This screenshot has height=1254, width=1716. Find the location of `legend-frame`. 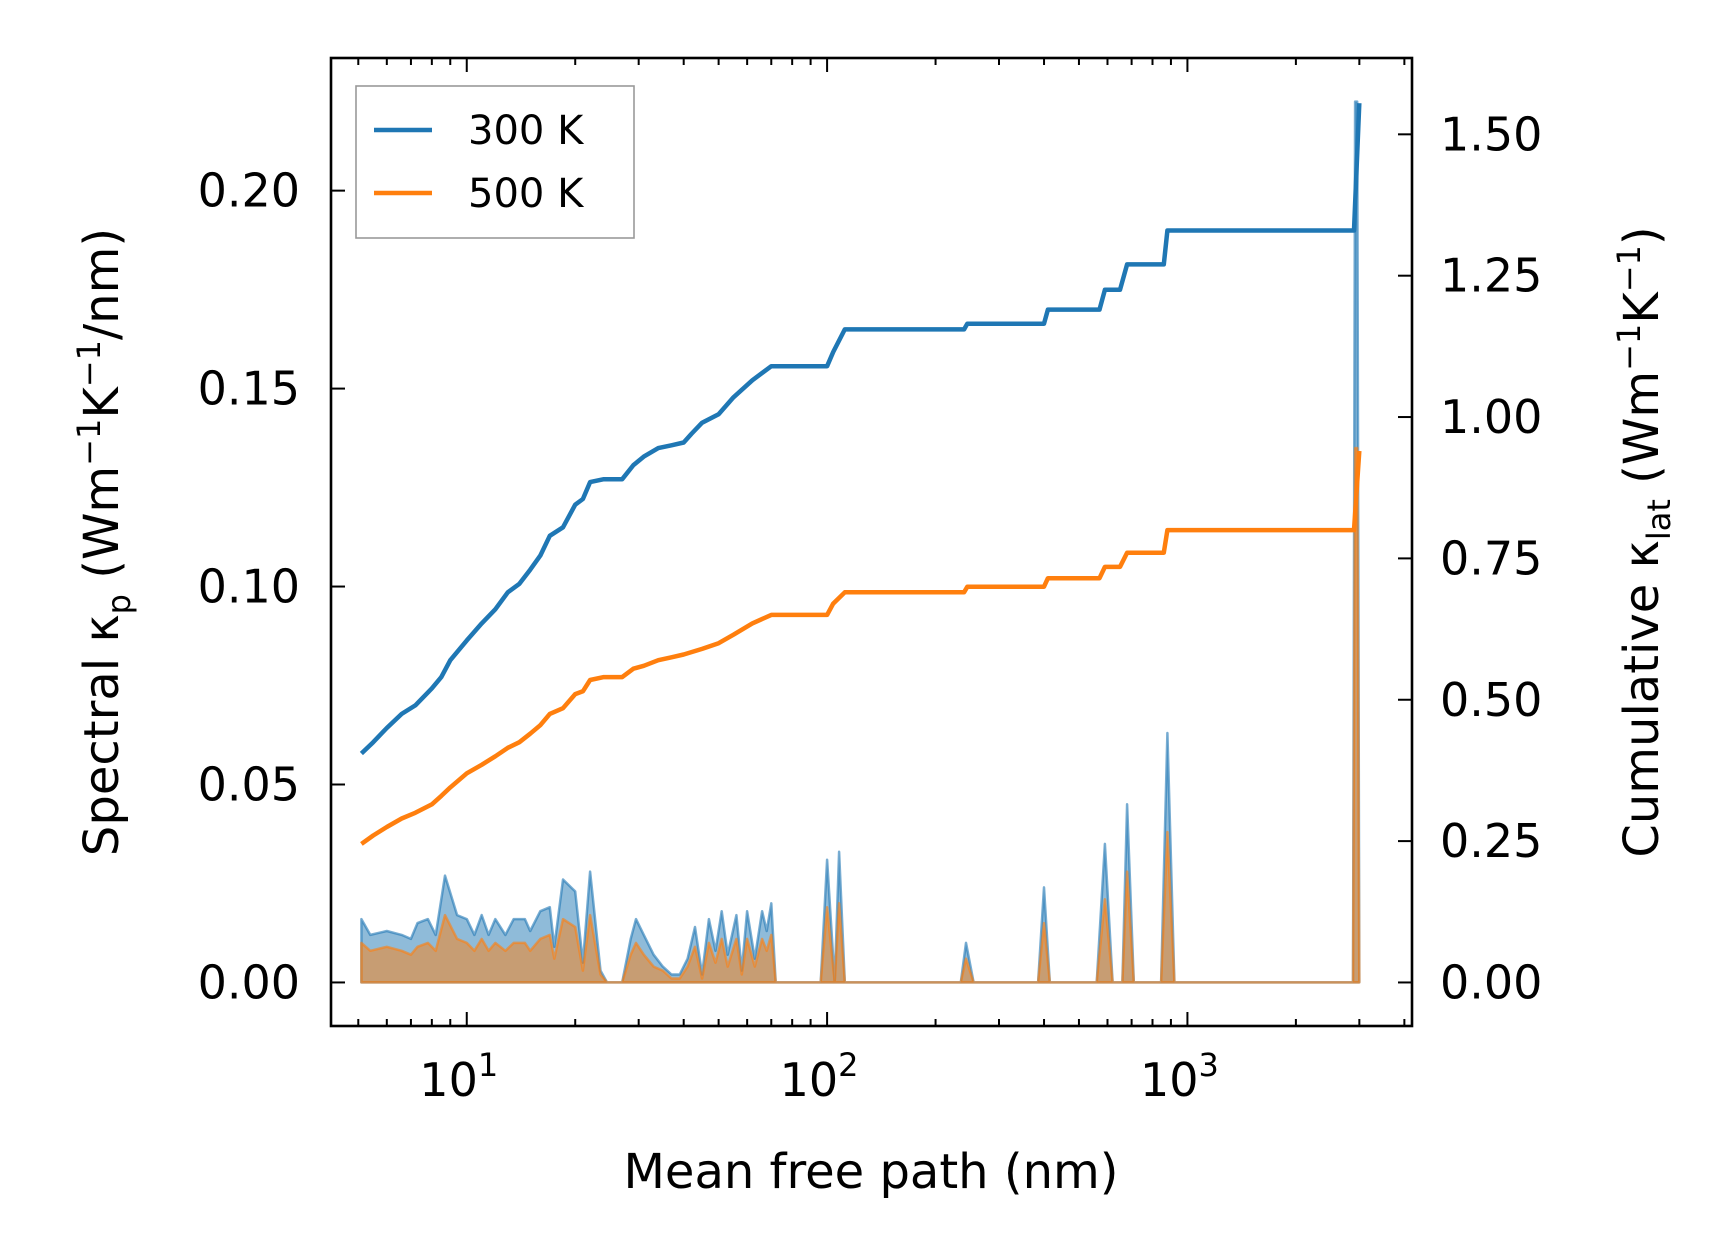

legend-frame is located at coordinates (495, 162).